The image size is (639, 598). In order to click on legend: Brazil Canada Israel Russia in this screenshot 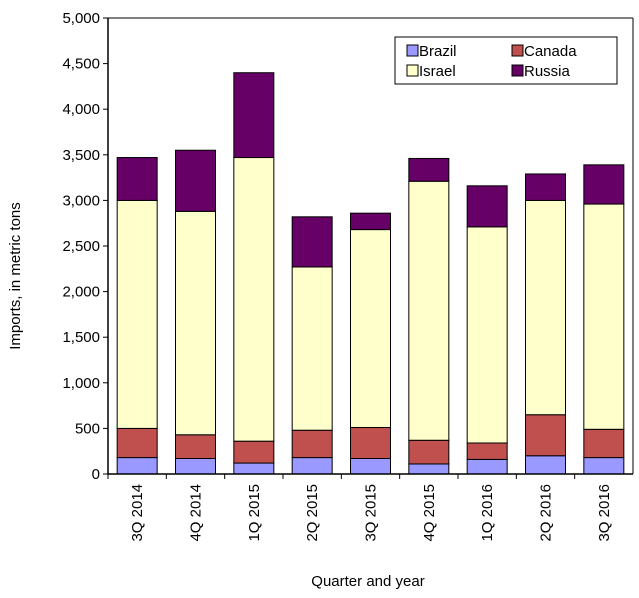, I will do `click(506, 60)`.